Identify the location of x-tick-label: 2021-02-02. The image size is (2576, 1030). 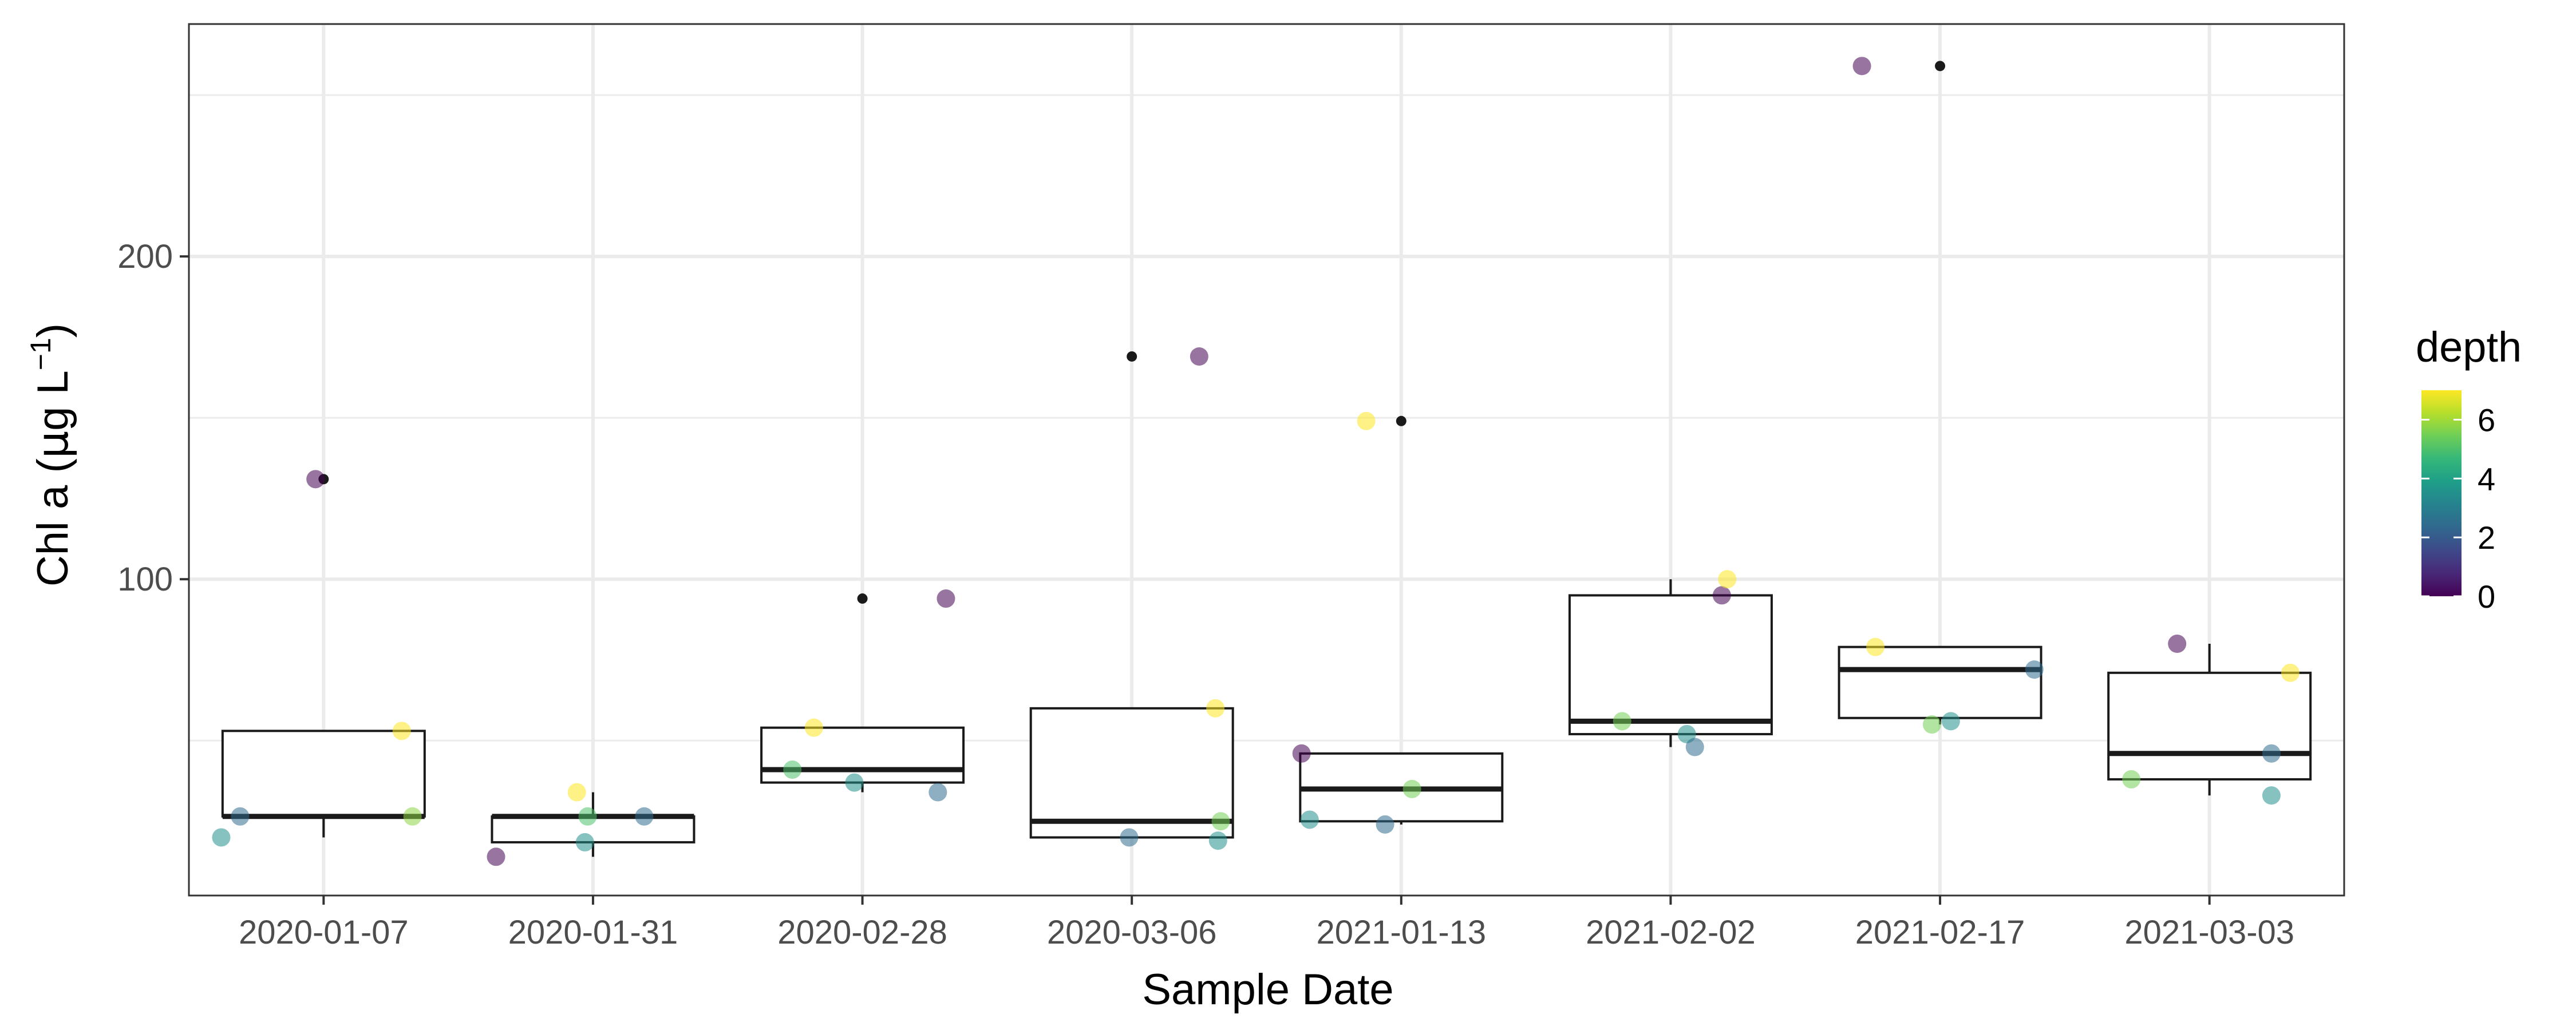
(1671, 932).